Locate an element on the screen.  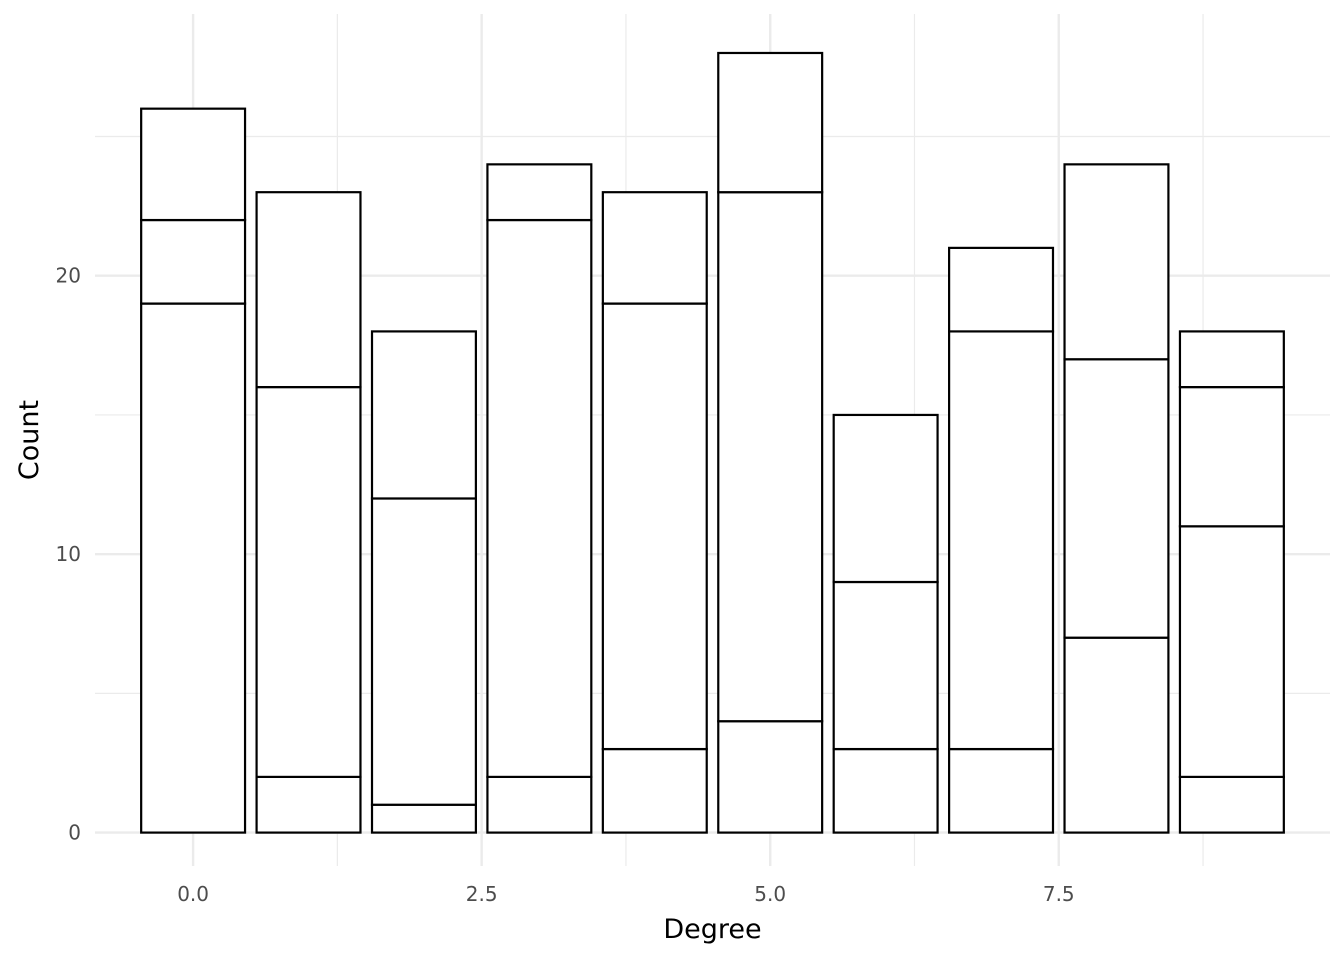
x-tick-label: 0.0 is located at coordinates (193, 894).